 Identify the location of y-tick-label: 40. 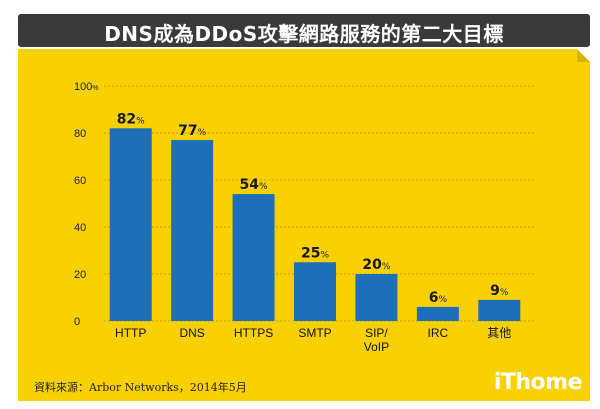
(80, 228).